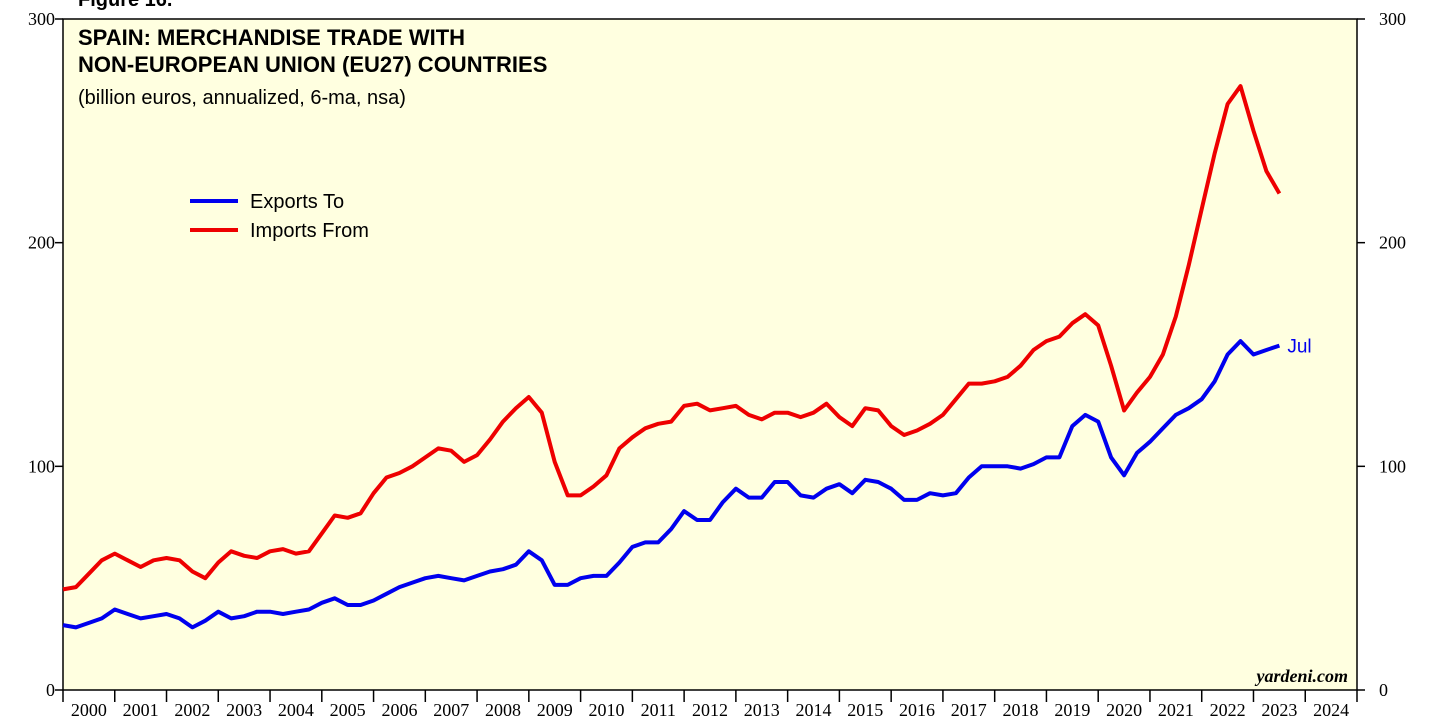  I want to click on x-tick-label: 2015, so click(865, 710).